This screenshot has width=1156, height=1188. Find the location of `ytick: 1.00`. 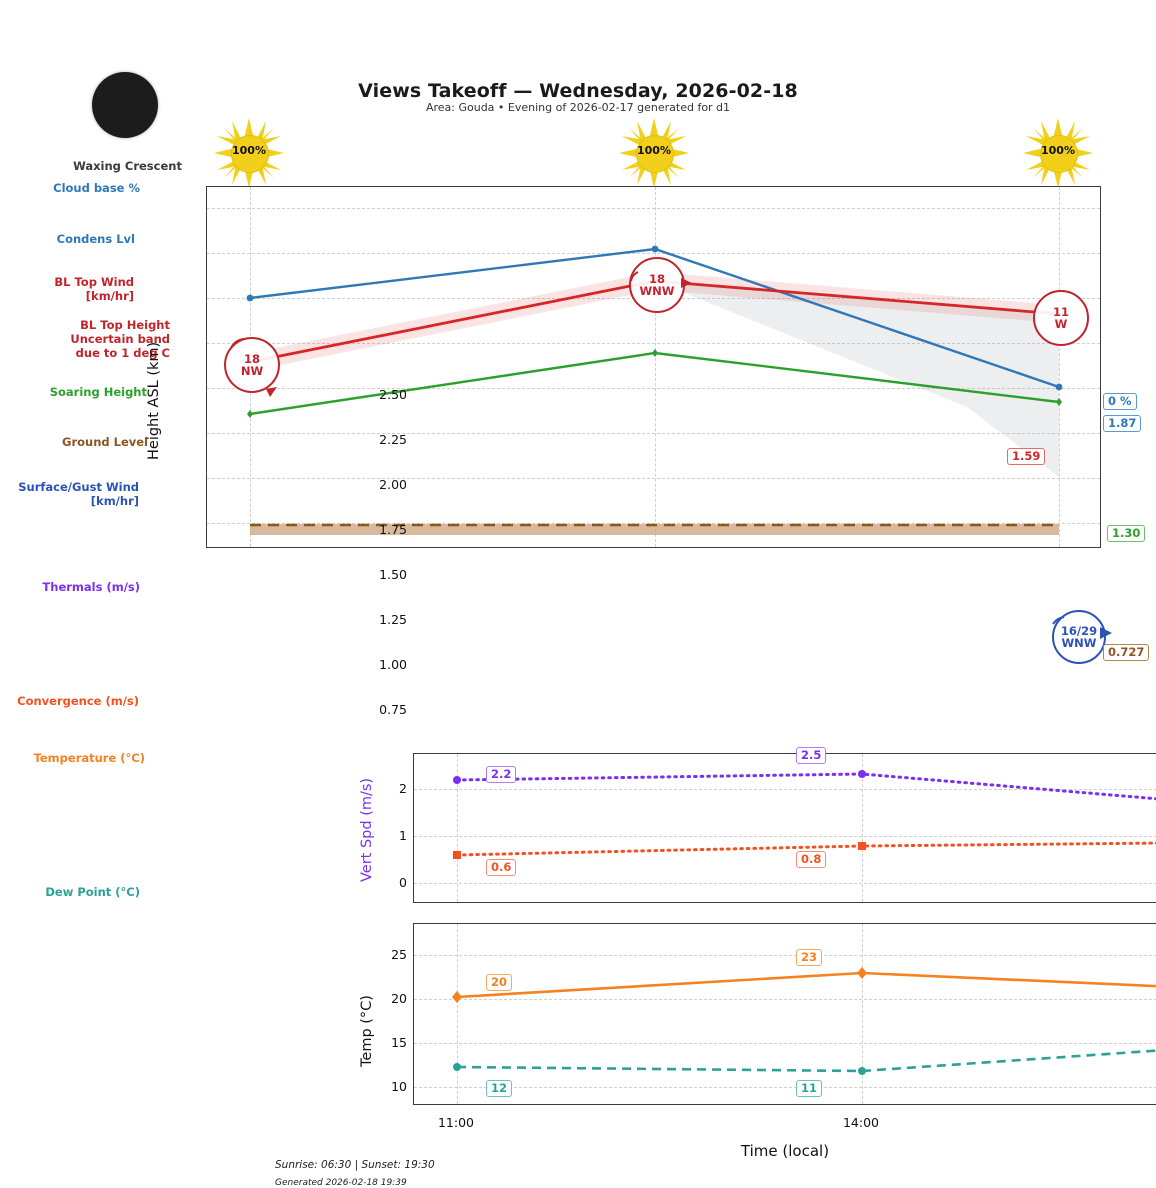

ytick: 1.00 is located at coordinates (393, 664).